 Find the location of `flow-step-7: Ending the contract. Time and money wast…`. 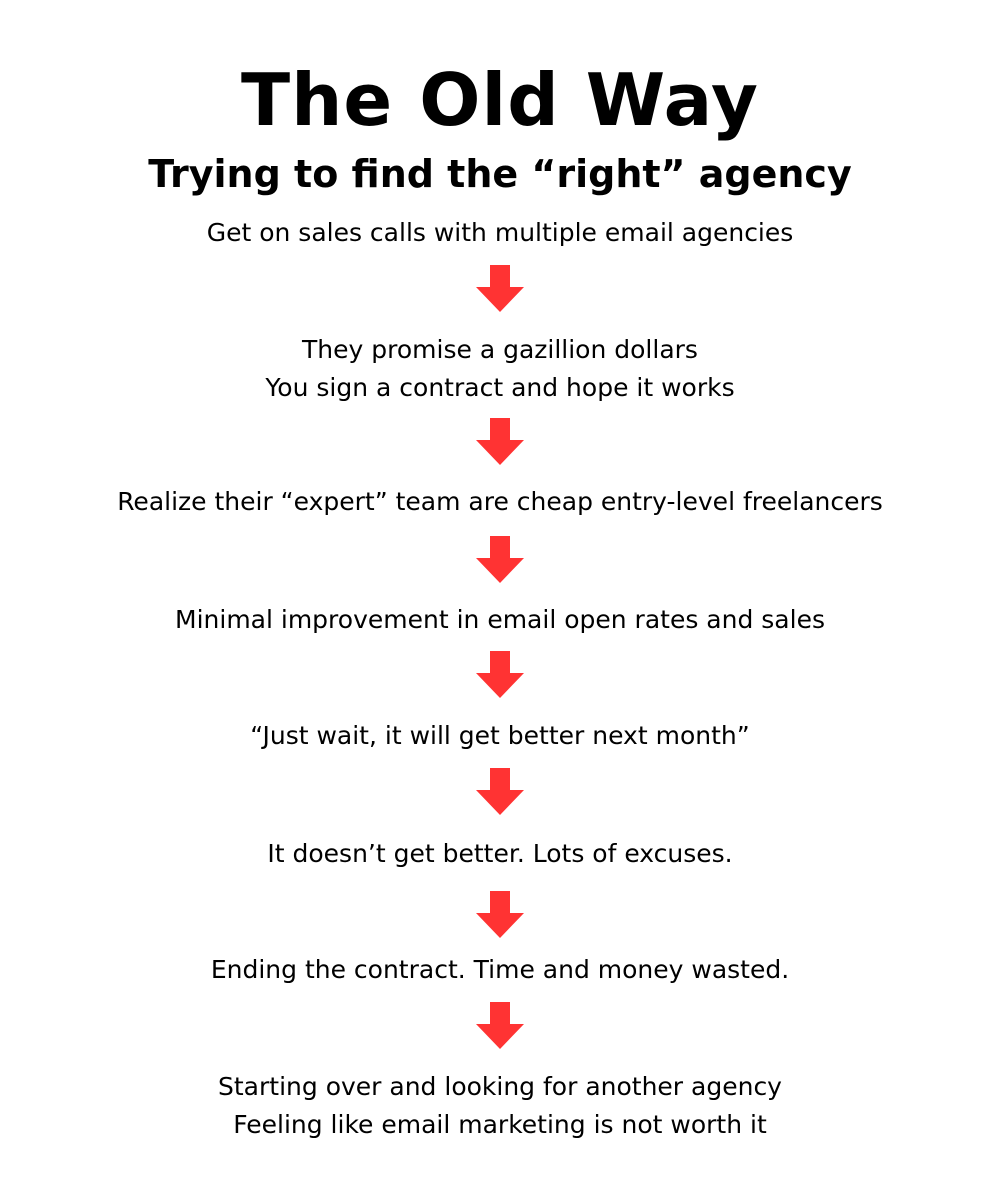

flow-step-7: Ending the contract. Time and money wast… is located at coordinates (500, 970).